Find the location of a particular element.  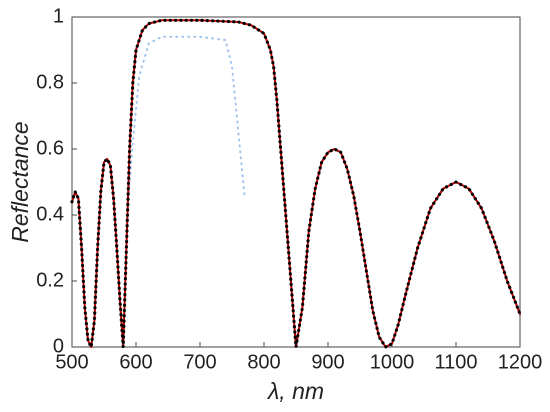

y-tick-label: 0.8 is located at coordinates (50, 82).